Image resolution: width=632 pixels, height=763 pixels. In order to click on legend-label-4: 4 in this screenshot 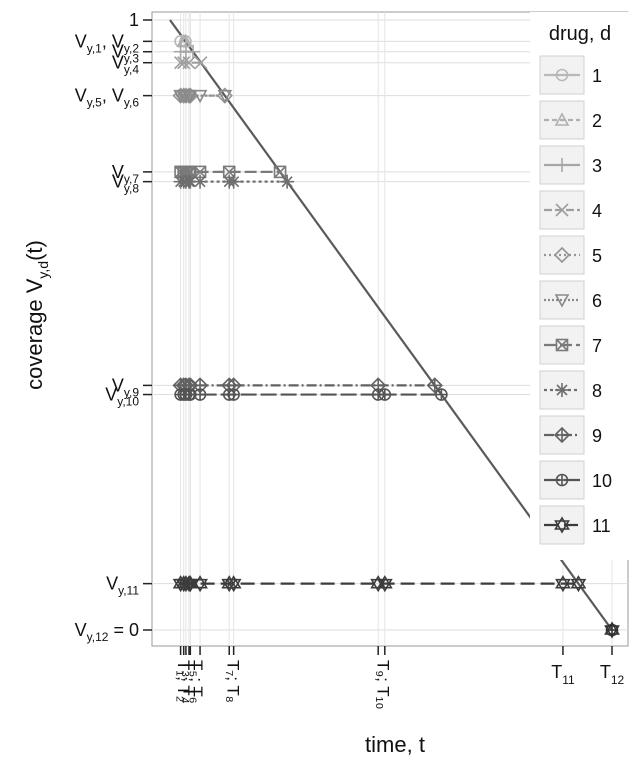, I will do `click(597, 211)`.